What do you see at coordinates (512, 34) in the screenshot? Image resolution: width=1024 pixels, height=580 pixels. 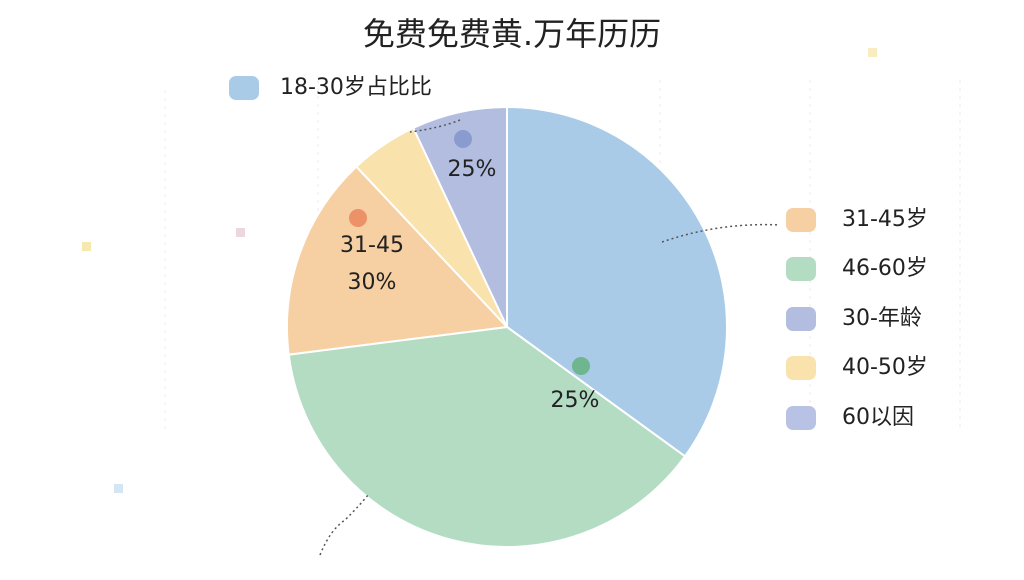 I see `chart-title: 免费免费黄.万年历历` at bounding box center [512, 34].